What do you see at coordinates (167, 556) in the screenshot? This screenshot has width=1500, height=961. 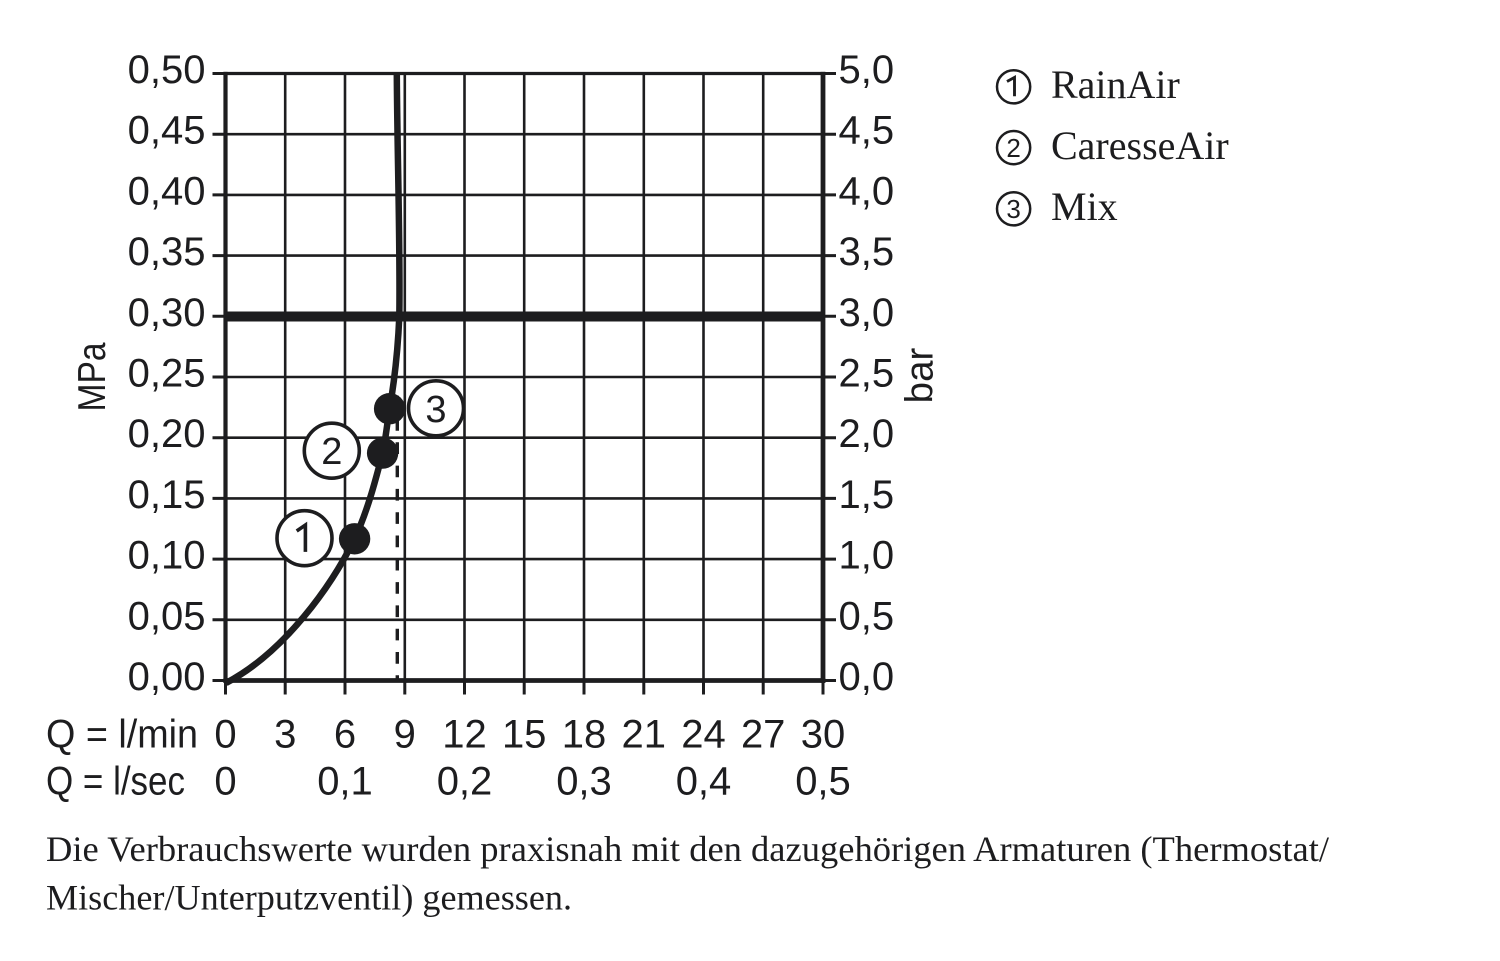 I see `svg-text: 0,10` at bounding box center [167, 556].